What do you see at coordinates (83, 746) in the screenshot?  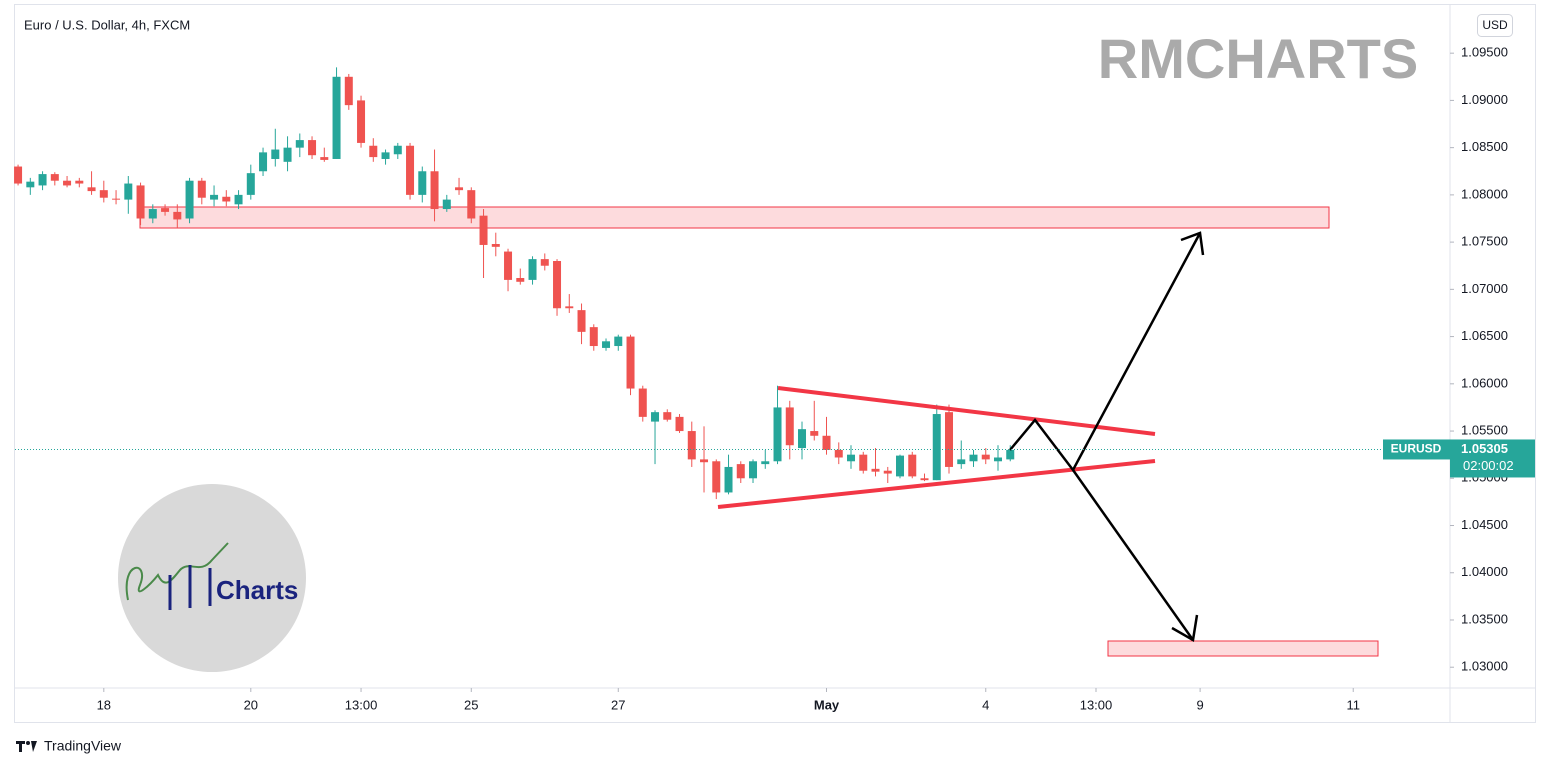 I see `footer-brand: TradingView` at bounding box center [83, 746].